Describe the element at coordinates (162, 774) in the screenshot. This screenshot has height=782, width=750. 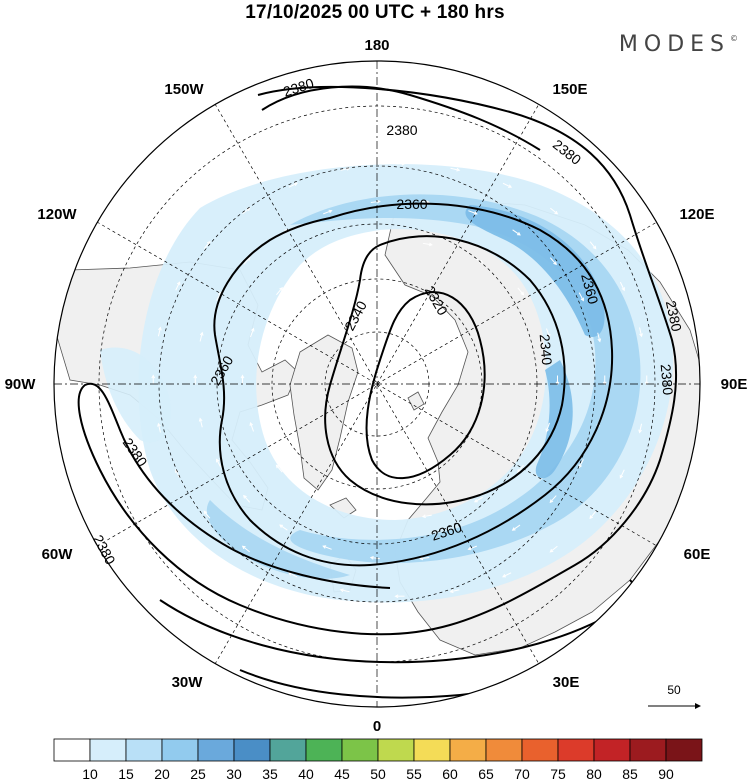
I see `colorbar-tick-label: 20` at that location.